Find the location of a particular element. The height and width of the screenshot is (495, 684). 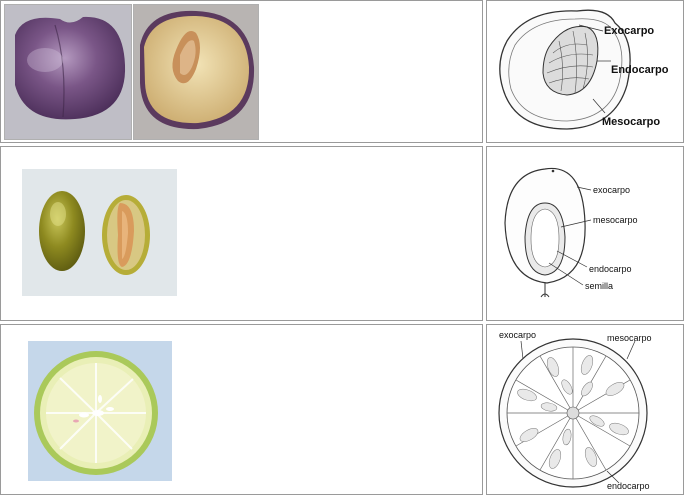

olive-photo is located at coordinates (99, 232).